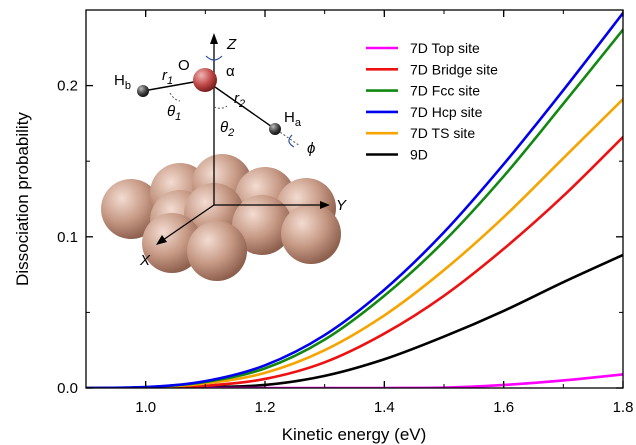 The width and height of the screenshot is (636, 445). What do you see at coordinates (175, 97) in the screenshot?
I see `theta1-arc` at bounding box center [175, 97].